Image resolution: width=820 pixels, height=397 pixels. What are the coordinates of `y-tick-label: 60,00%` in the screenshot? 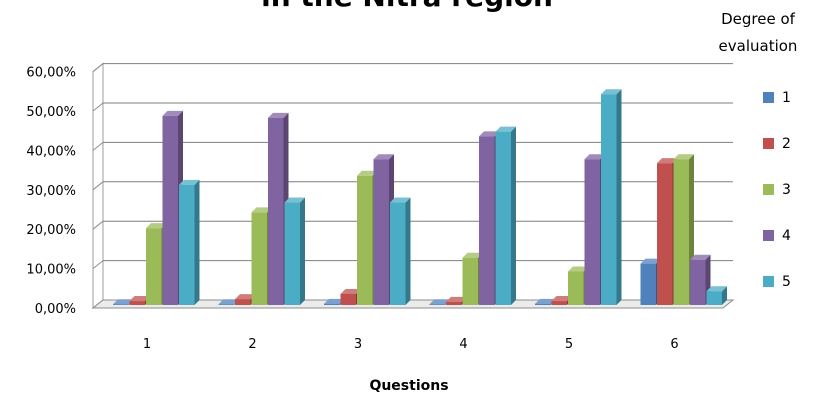 It's located at (51, 73).